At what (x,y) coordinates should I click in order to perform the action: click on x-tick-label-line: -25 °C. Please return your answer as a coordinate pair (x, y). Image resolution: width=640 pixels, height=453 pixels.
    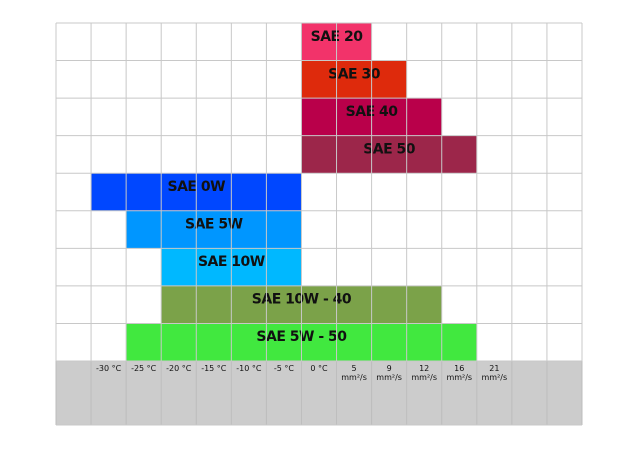
    Looking at the image, I should click on (144, 368).